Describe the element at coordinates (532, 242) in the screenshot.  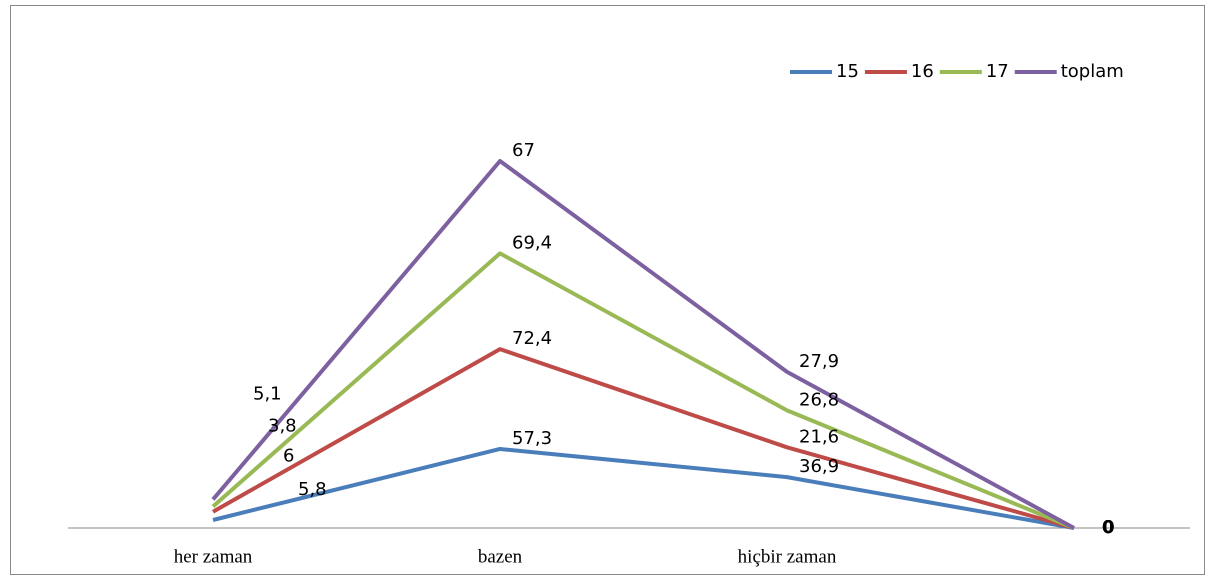
I see `data-label: 69,4` at that location.